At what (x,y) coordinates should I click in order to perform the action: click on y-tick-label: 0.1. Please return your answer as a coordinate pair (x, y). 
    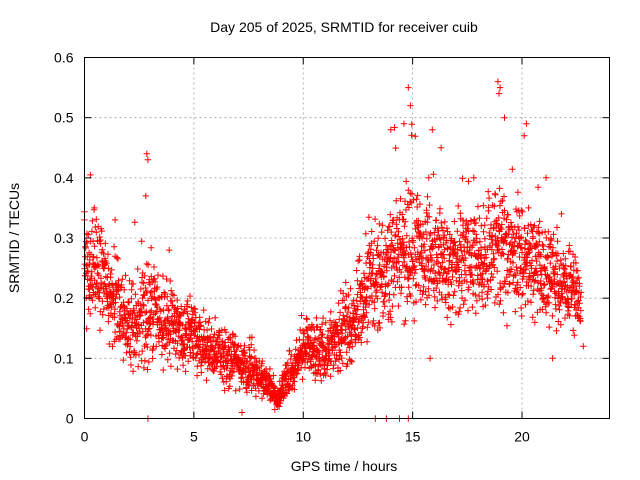
    Looking at the image, I should click on (64, 358).